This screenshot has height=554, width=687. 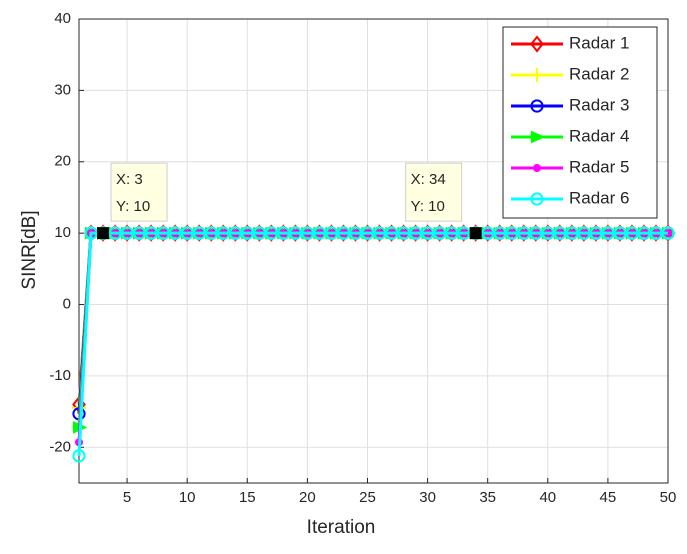 I want to click on x-tick-label: 25, so click(x=367, y=497).